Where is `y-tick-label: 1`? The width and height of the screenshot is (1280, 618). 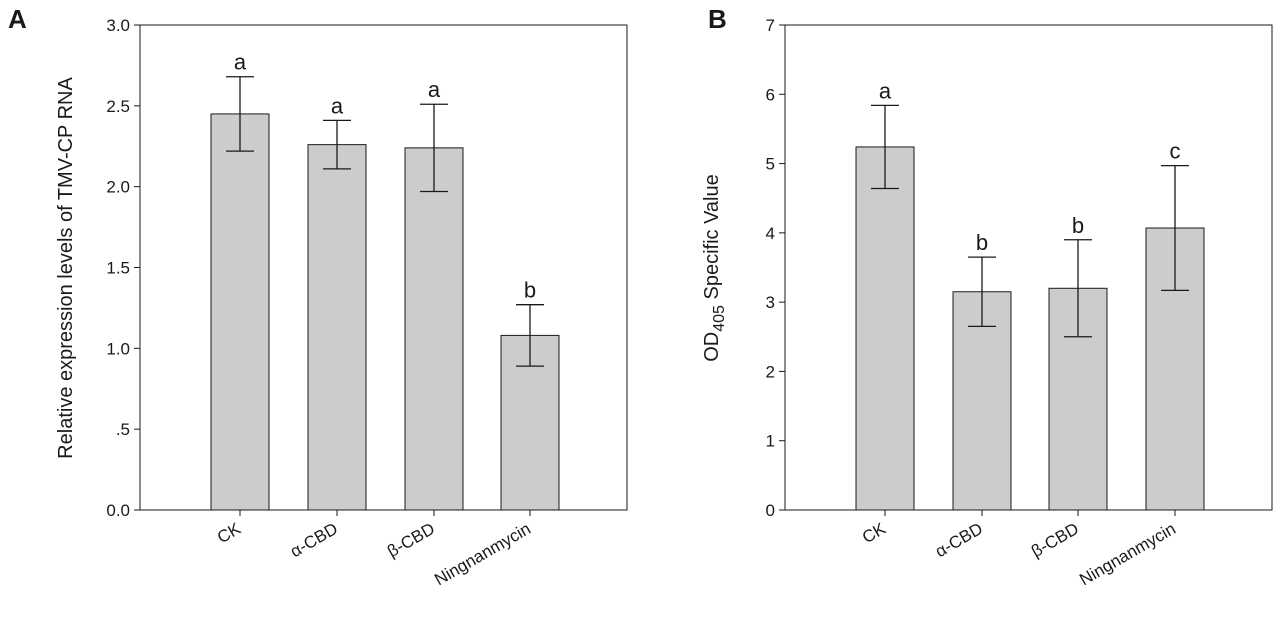
y-tick-label: 1 is located at coordinates (770, 441).